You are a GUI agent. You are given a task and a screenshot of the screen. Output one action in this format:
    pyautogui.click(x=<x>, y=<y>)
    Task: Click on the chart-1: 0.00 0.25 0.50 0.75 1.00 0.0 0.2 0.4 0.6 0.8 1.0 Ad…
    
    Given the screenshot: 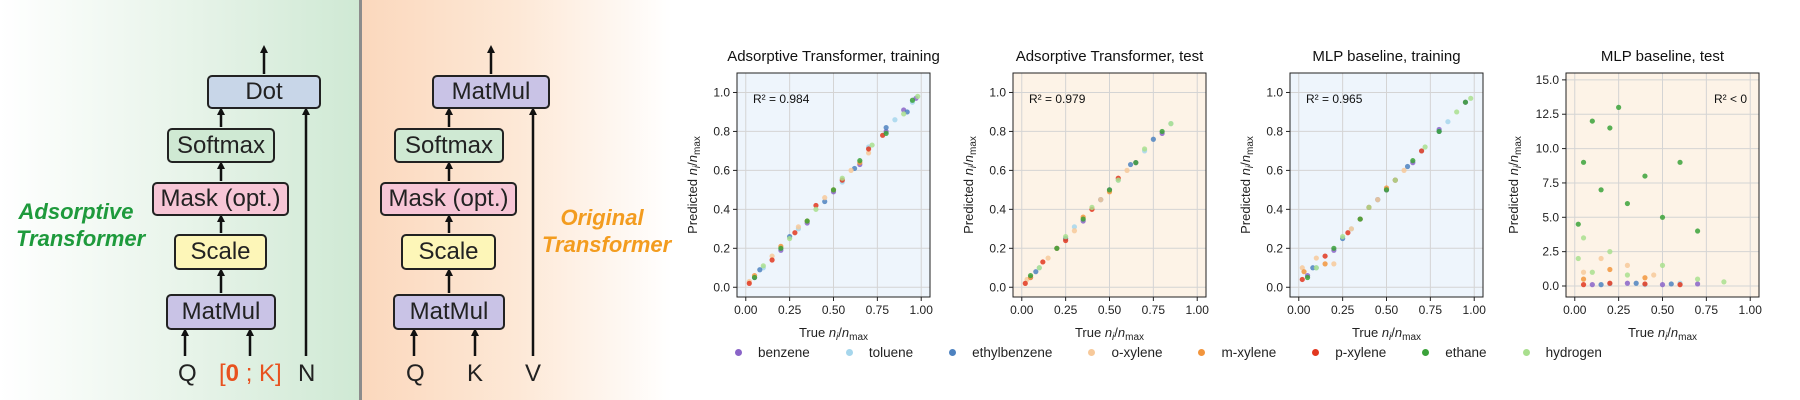 What is the action you would take?
    pyautogui.click(x=812, y=195)
    